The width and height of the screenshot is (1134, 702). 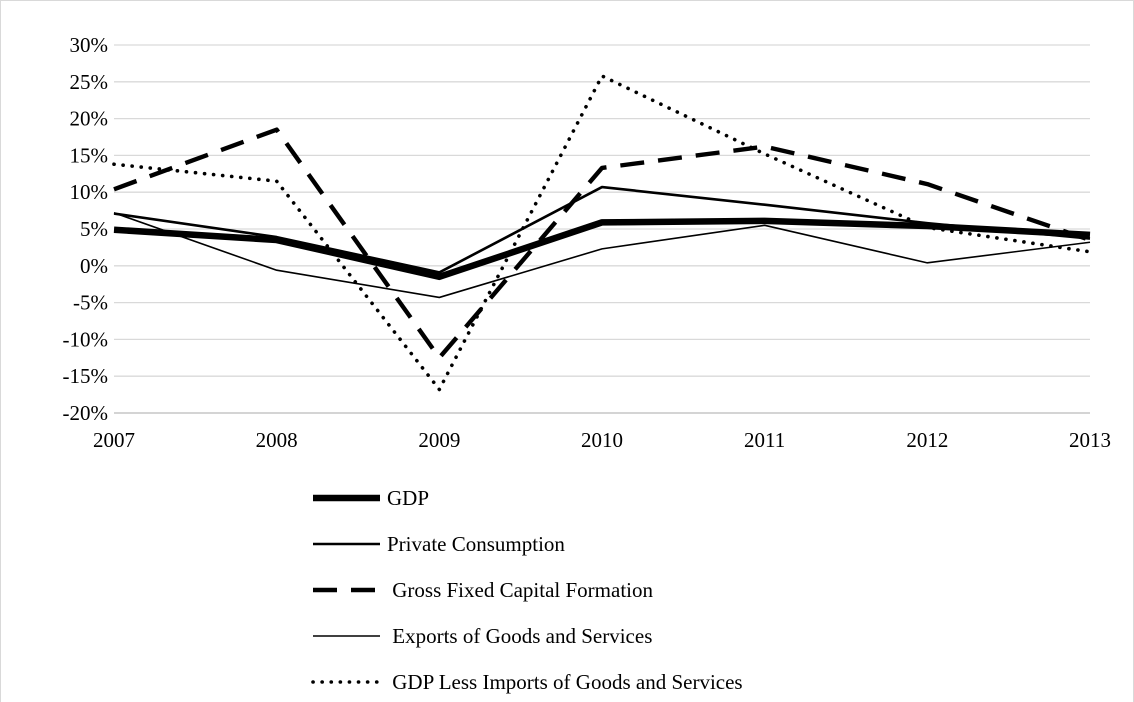 I want to click on x-tick-label: 2013, so click(x=1090, y=440).